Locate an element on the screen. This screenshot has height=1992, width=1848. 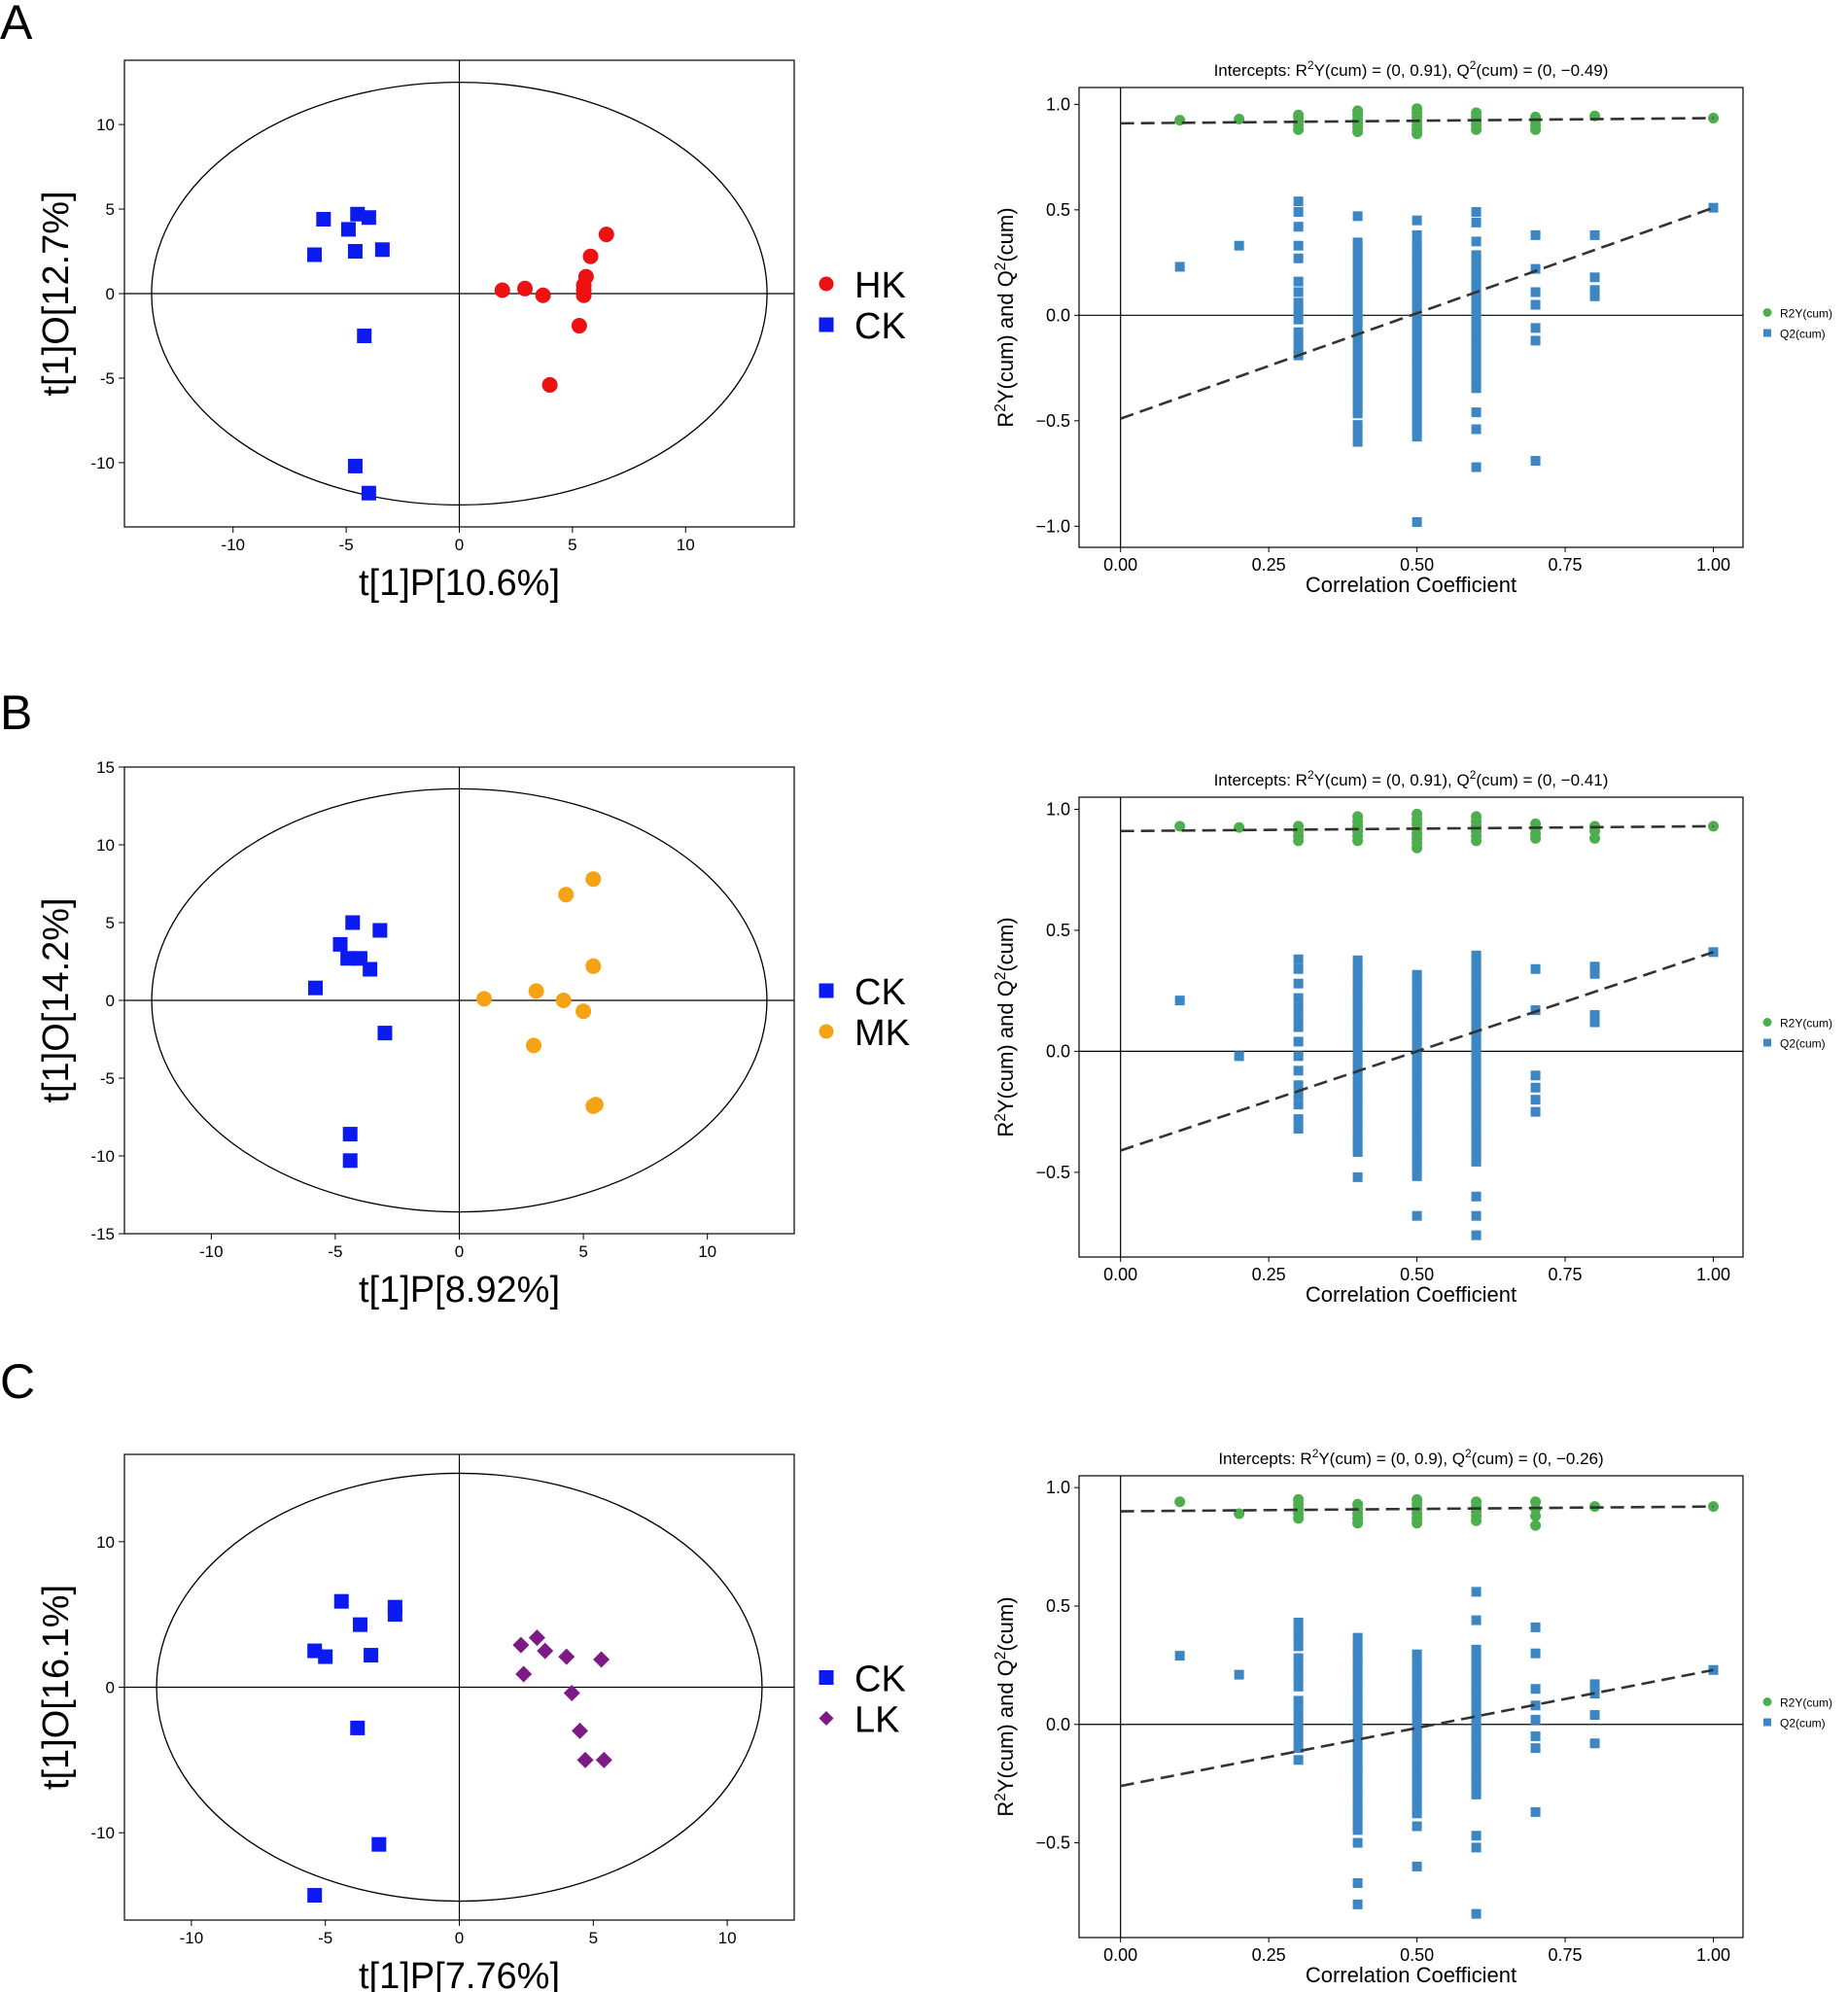
x-axis-title: Correlation Coefficient is located at coordinates (1411, 1975).